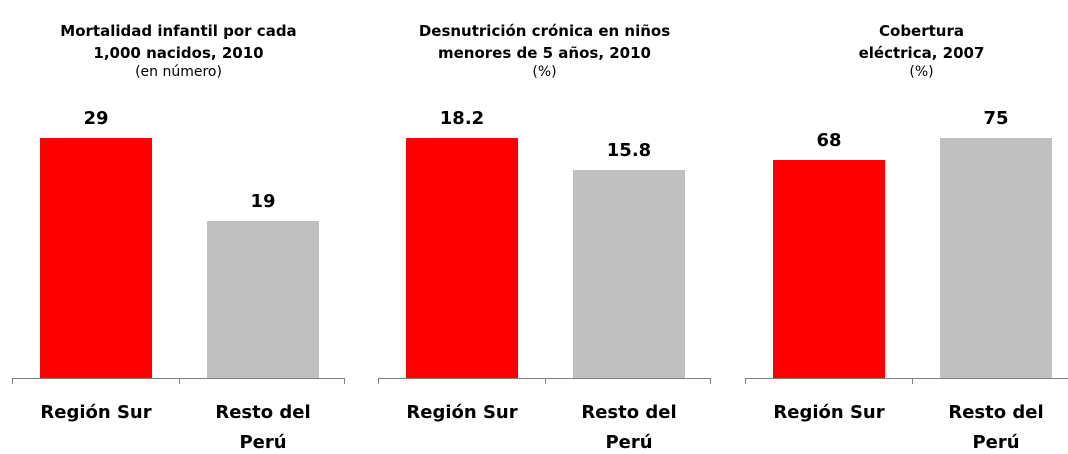 The height and width of the screenshot is (454, 1068). Describe the element at coordinates (921, 31) in the screenshot. I see `chart-title: Cobertura` at that location.